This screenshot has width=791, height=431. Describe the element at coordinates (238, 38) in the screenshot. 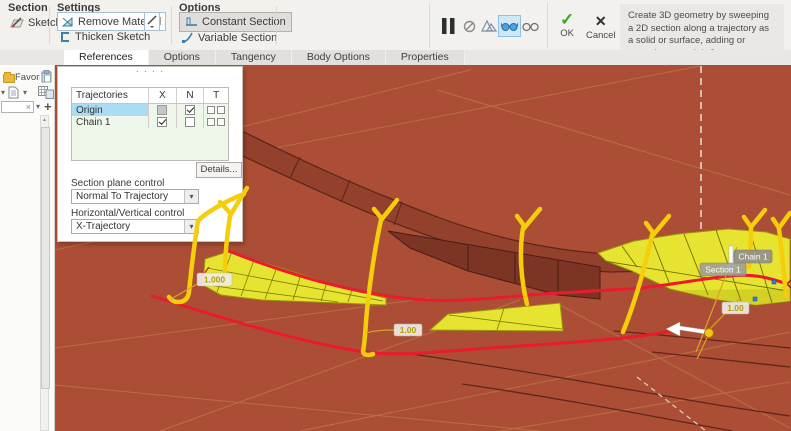

I see `variable-section-label: Variable Section` at that location.